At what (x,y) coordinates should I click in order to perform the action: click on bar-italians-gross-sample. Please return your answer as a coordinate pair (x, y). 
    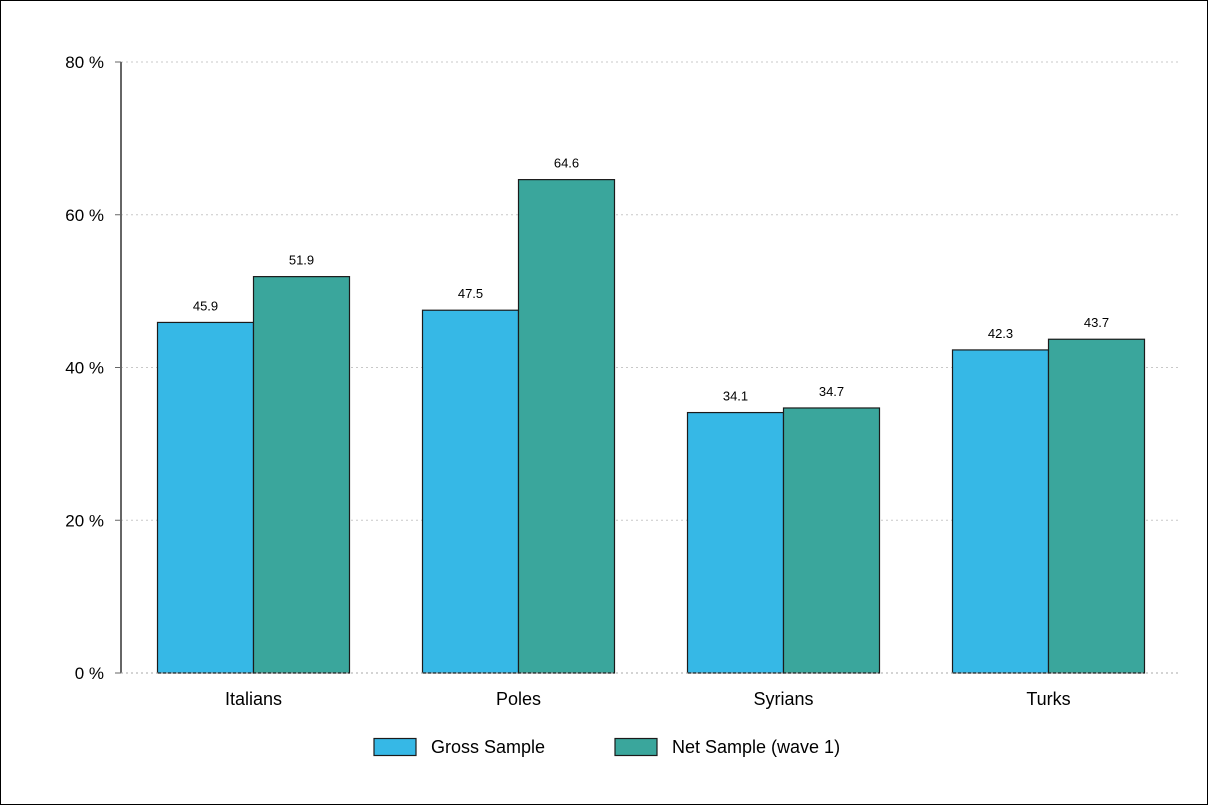
    Looking at the image, I should click on (205, 497).